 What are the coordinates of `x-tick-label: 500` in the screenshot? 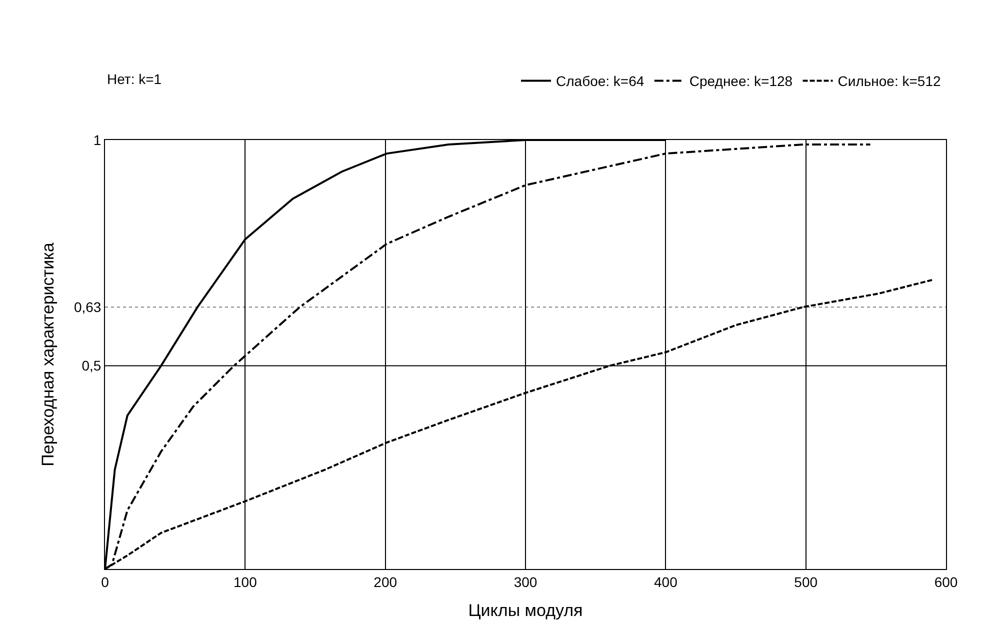 It's located at (806, 582).